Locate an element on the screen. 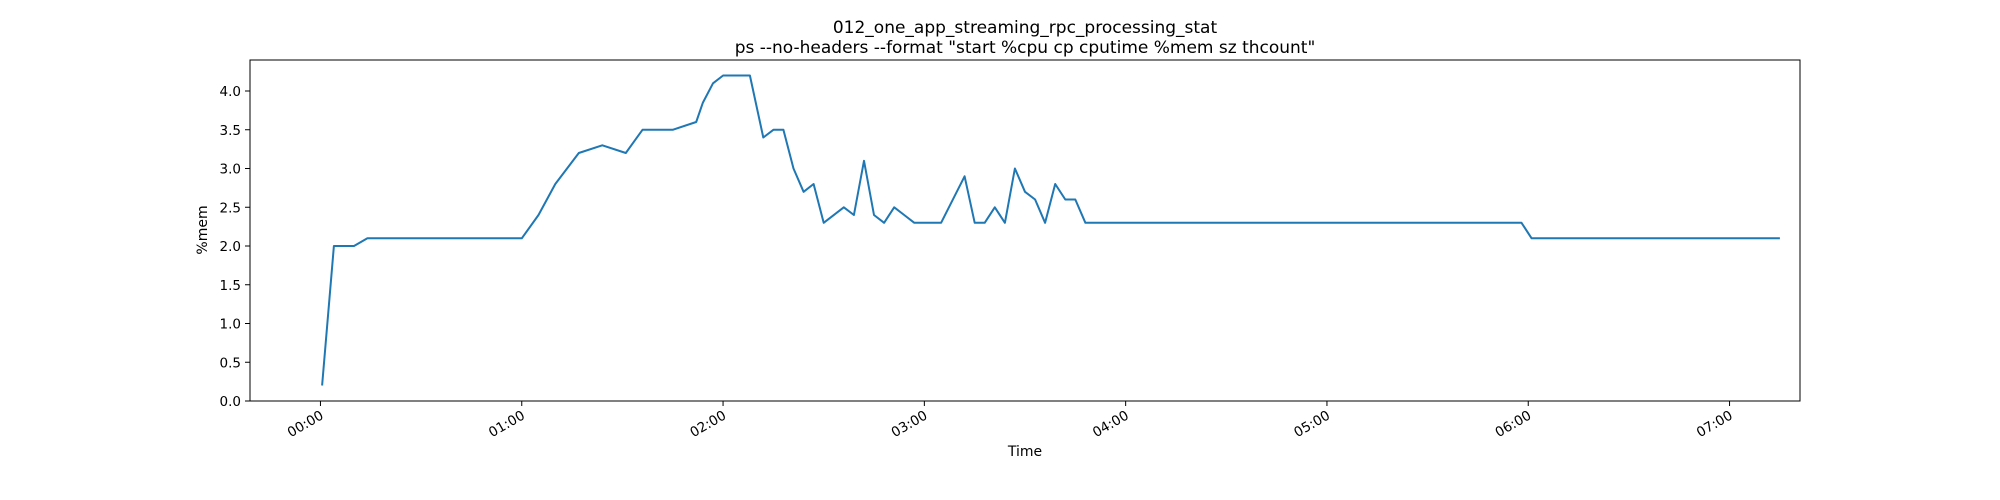 The image size is (2000, 500). x-tick-label: 05:00 is located at coordinates (1312, 424).